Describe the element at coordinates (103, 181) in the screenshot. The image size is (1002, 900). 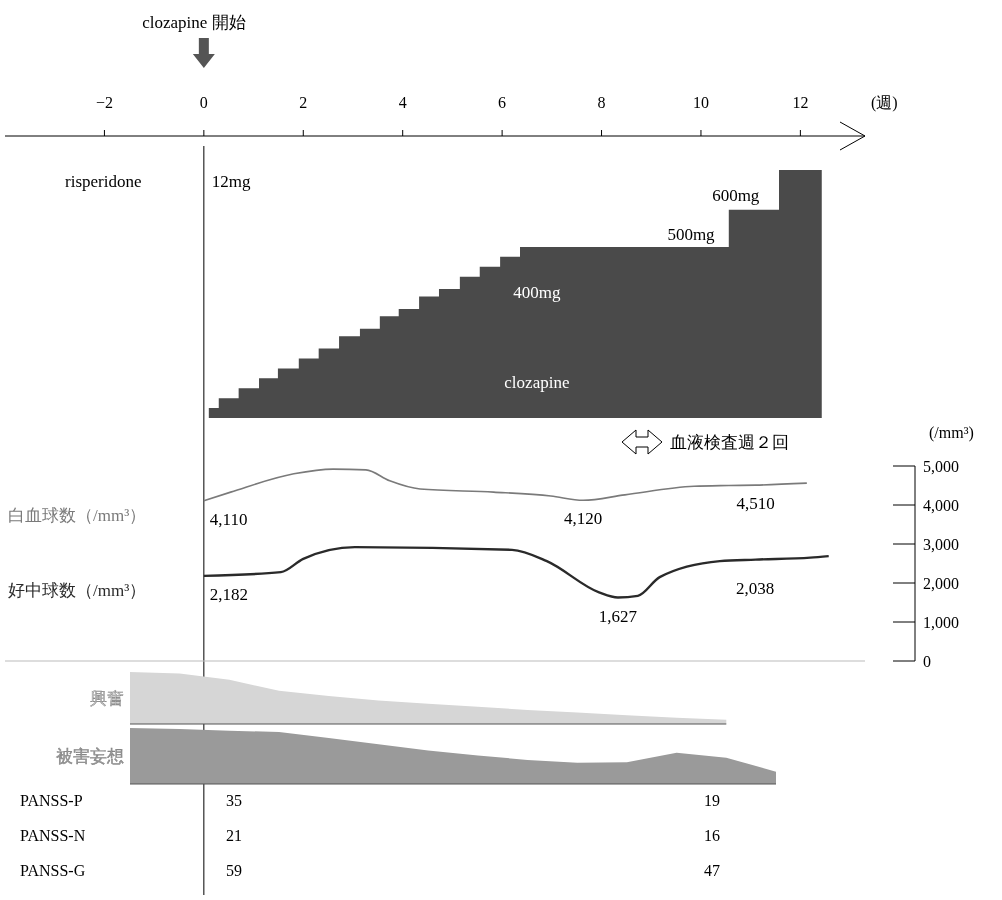
I see `annotation: risperidone` at that location.